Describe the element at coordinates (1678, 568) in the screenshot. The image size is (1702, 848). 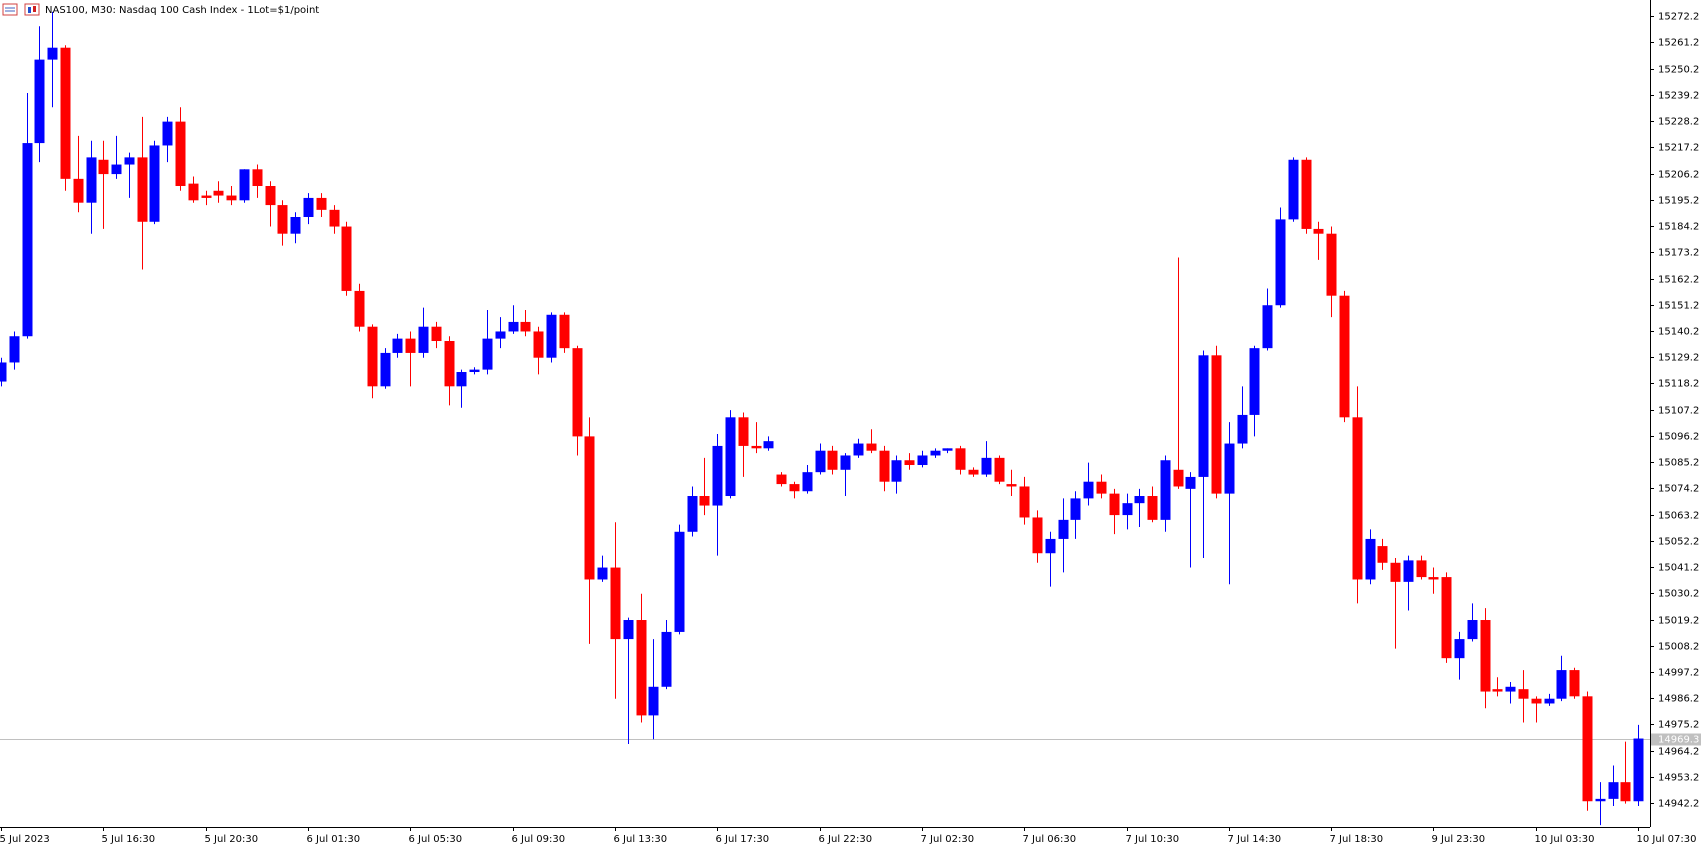
I see `y-tick-label: 15041.2` at that location.